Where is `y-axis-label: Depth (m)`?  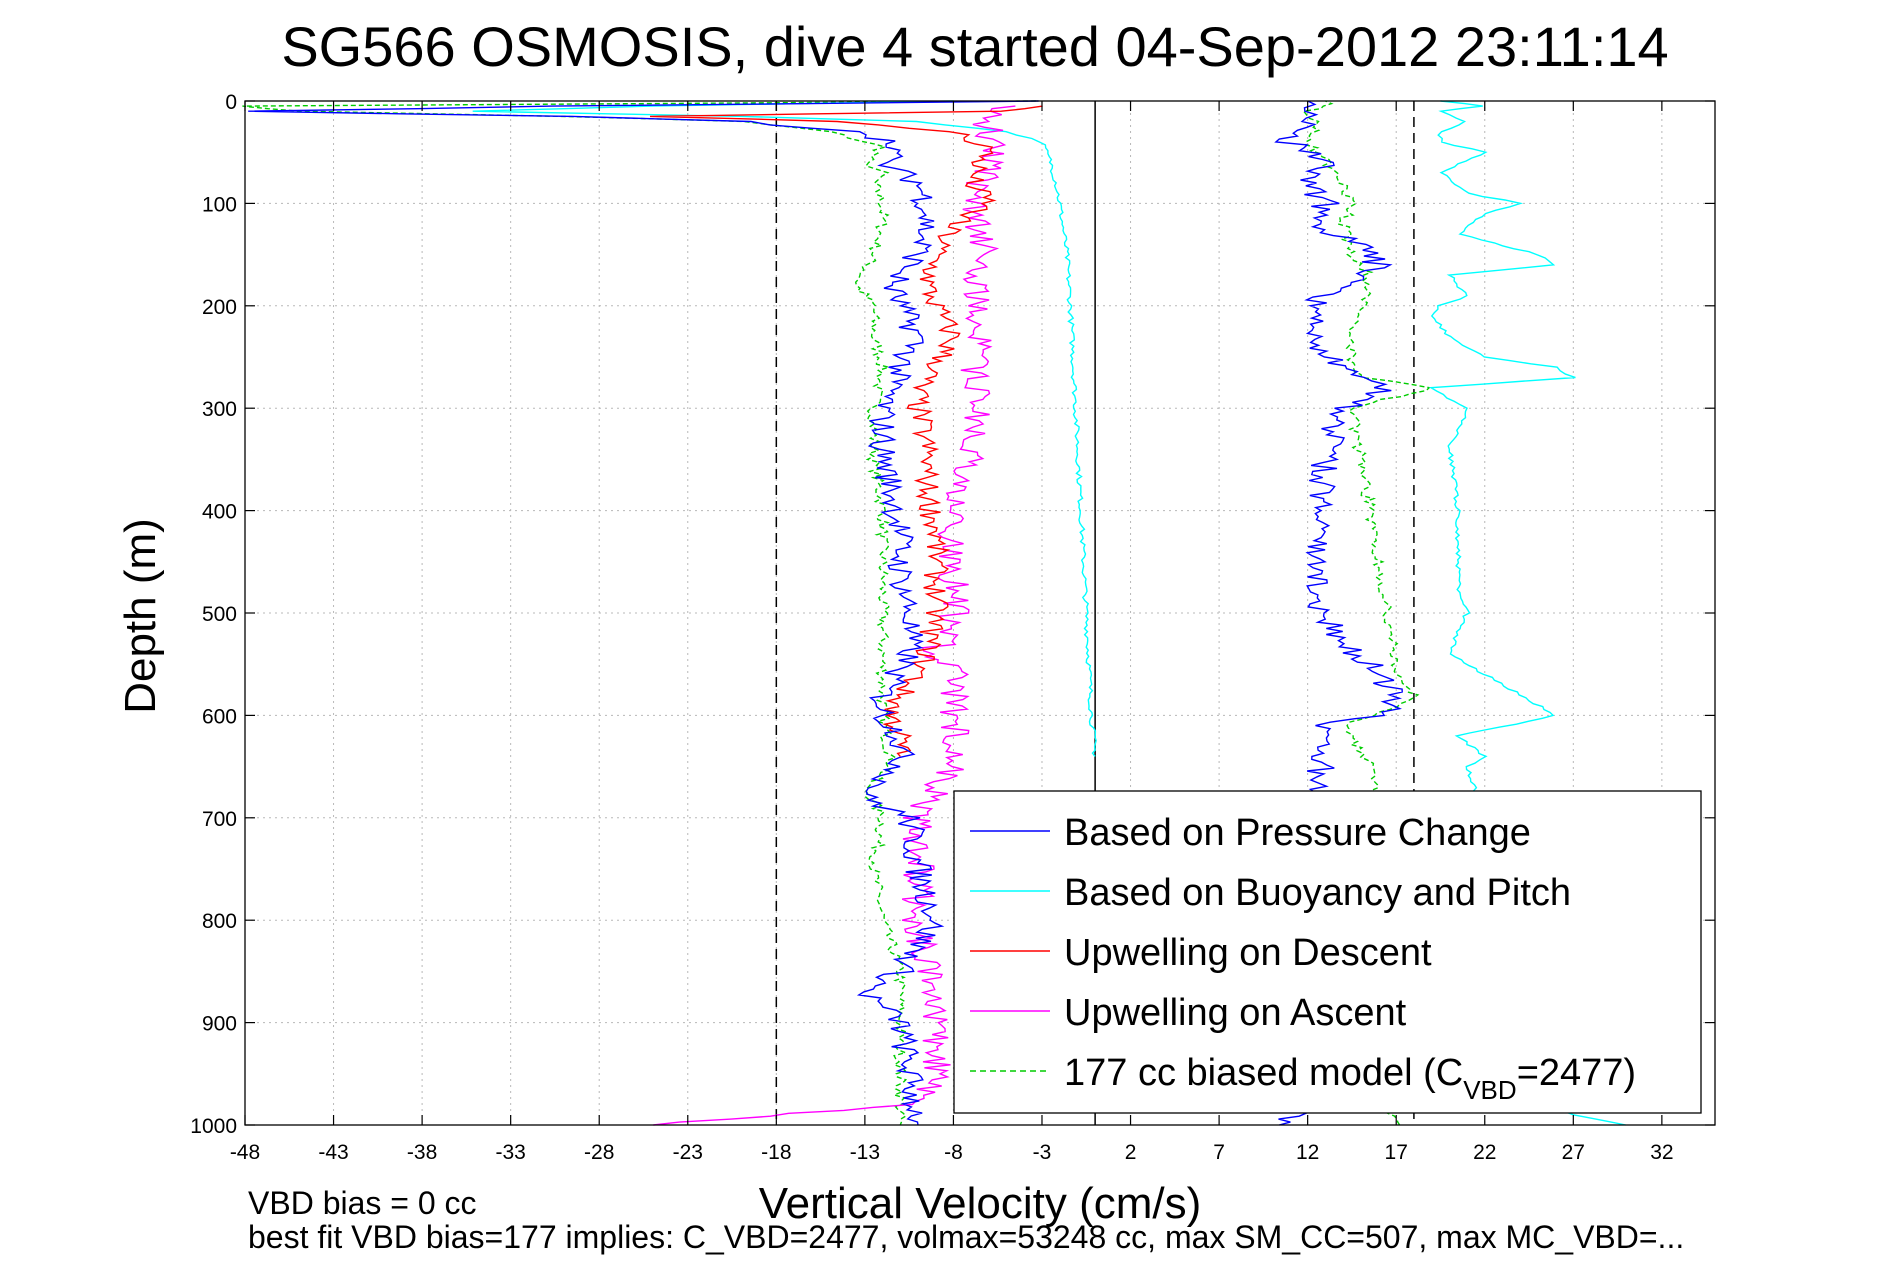
y-axis-label: Depth (m) is located at coordinates (140, 616).